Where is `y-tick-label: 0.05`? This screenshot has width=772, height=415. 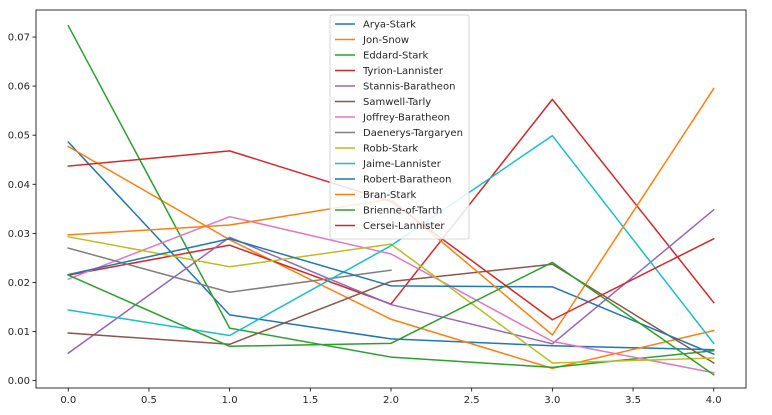
y-tick-label: 0.05 is located at coordinates (19, 136).